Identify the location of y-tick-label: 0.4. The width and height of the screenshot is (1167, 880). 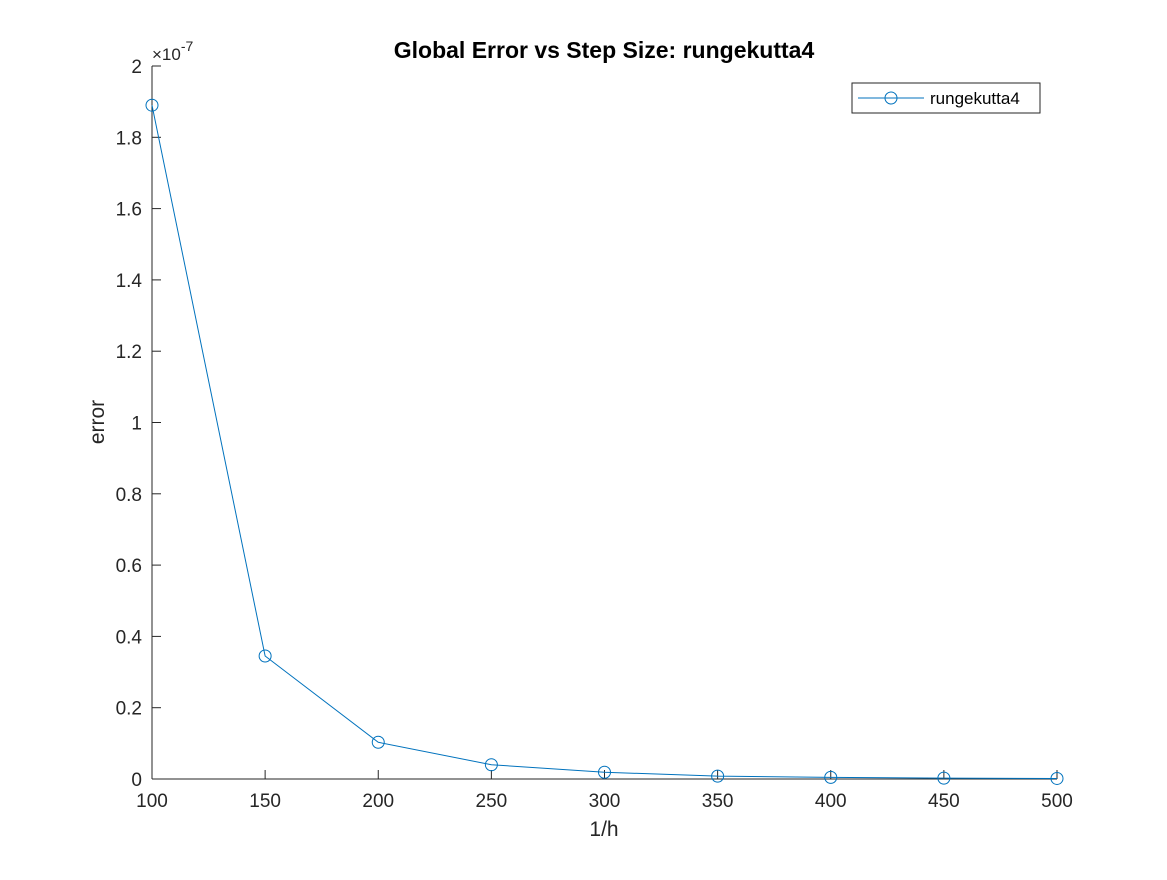
(129, 637).